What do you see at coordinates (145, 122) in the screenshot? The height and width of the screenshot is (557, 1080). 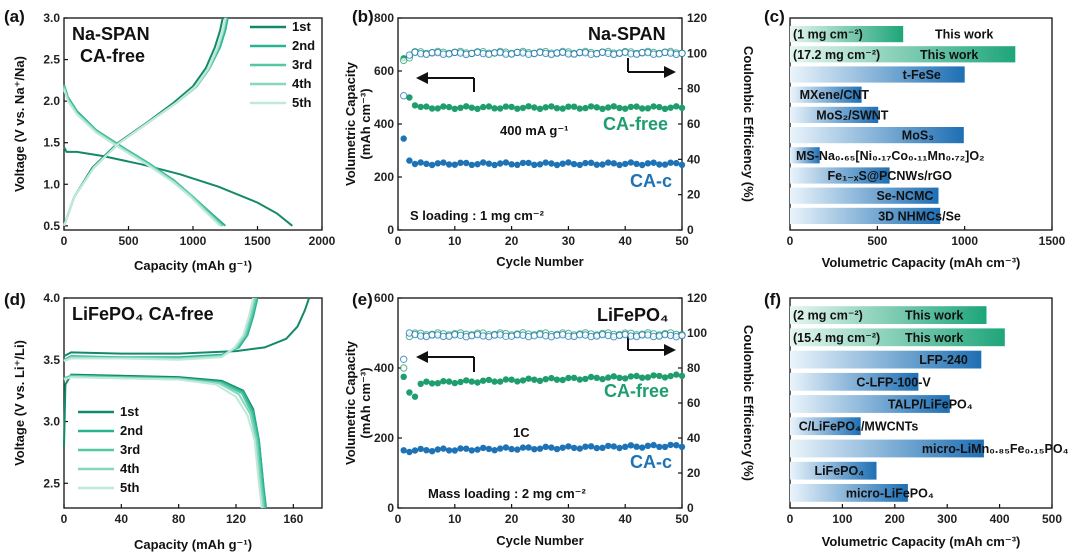 I see `panel-a-curve-5th-charge` at bounding box center [145, 122].